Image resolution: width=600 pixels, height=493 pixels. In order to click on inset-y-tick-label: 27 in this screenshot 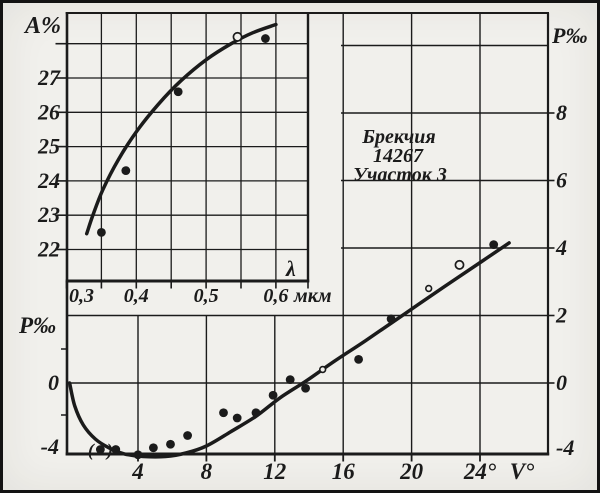, I will do `click(49, 77)`.